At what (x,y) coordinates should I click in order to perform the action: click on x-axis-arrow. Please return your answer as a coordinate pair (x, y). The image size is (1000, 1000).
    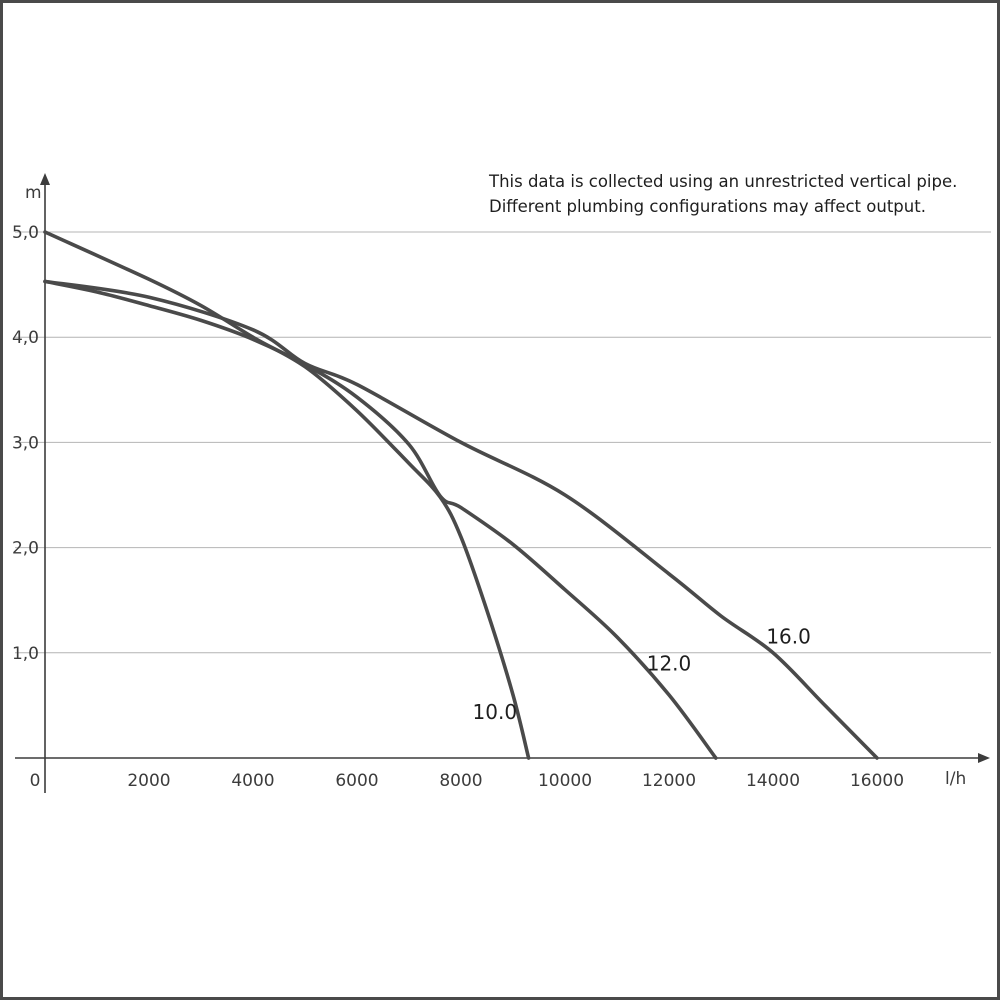
    Looking at the image, I should click on (984, 758).